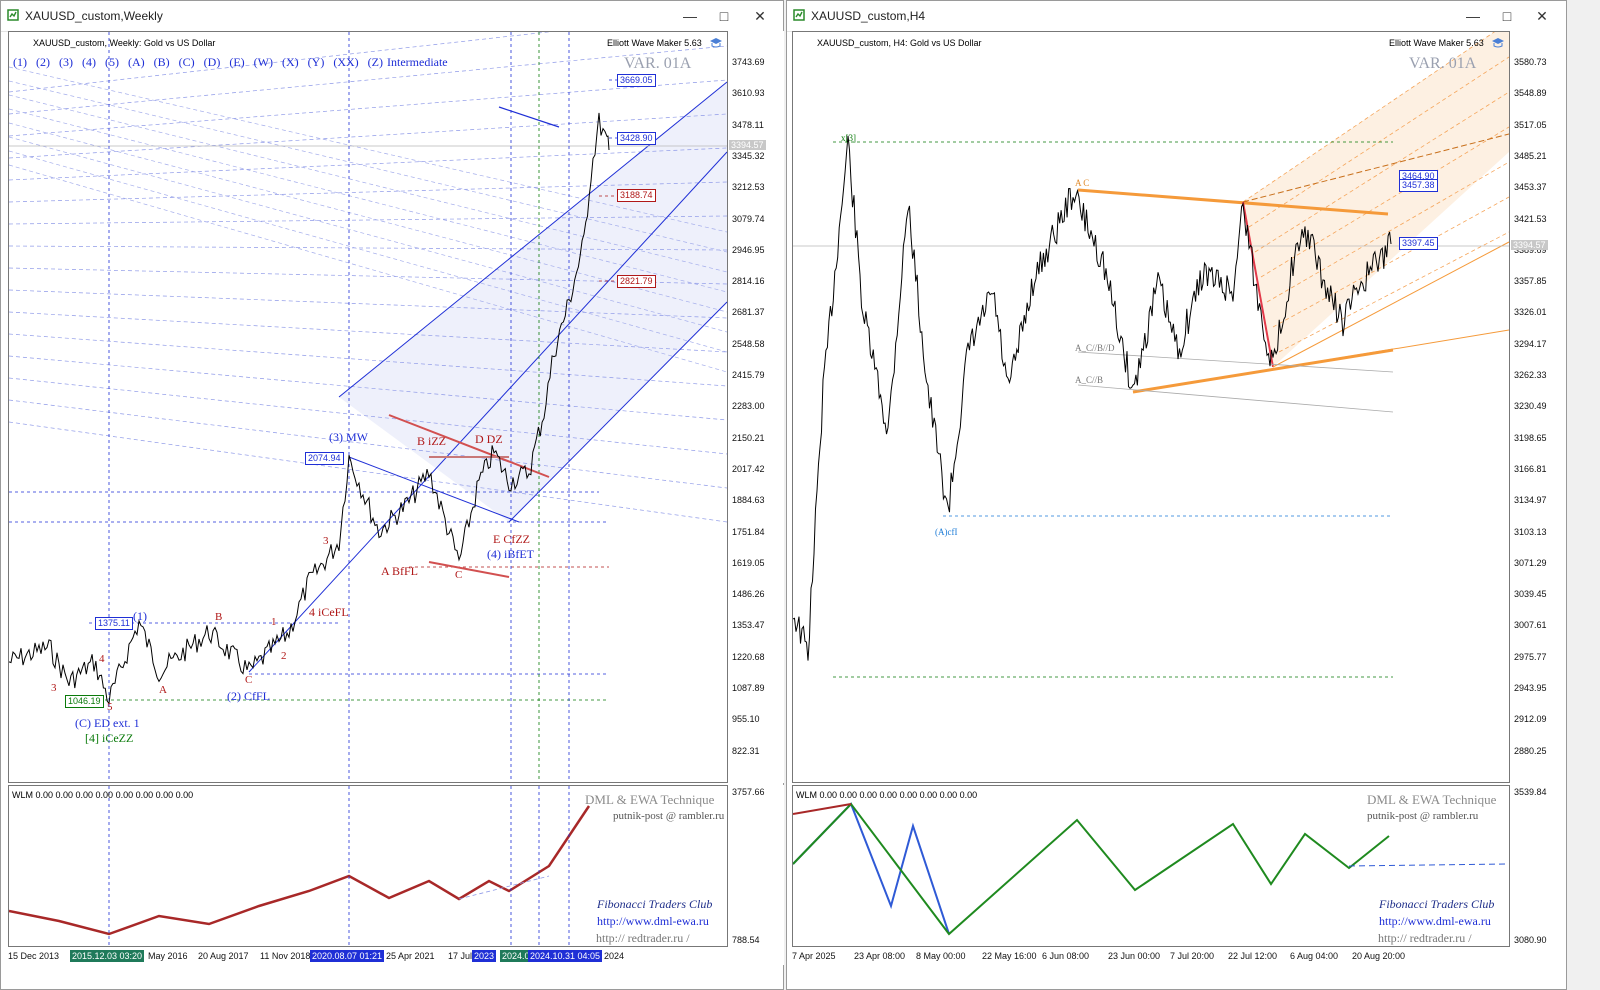  What do you see at coordinates (223, 956) in the screenshot?
I see `date-label: 20 Aug 2017` at bounding box center [223, 956].